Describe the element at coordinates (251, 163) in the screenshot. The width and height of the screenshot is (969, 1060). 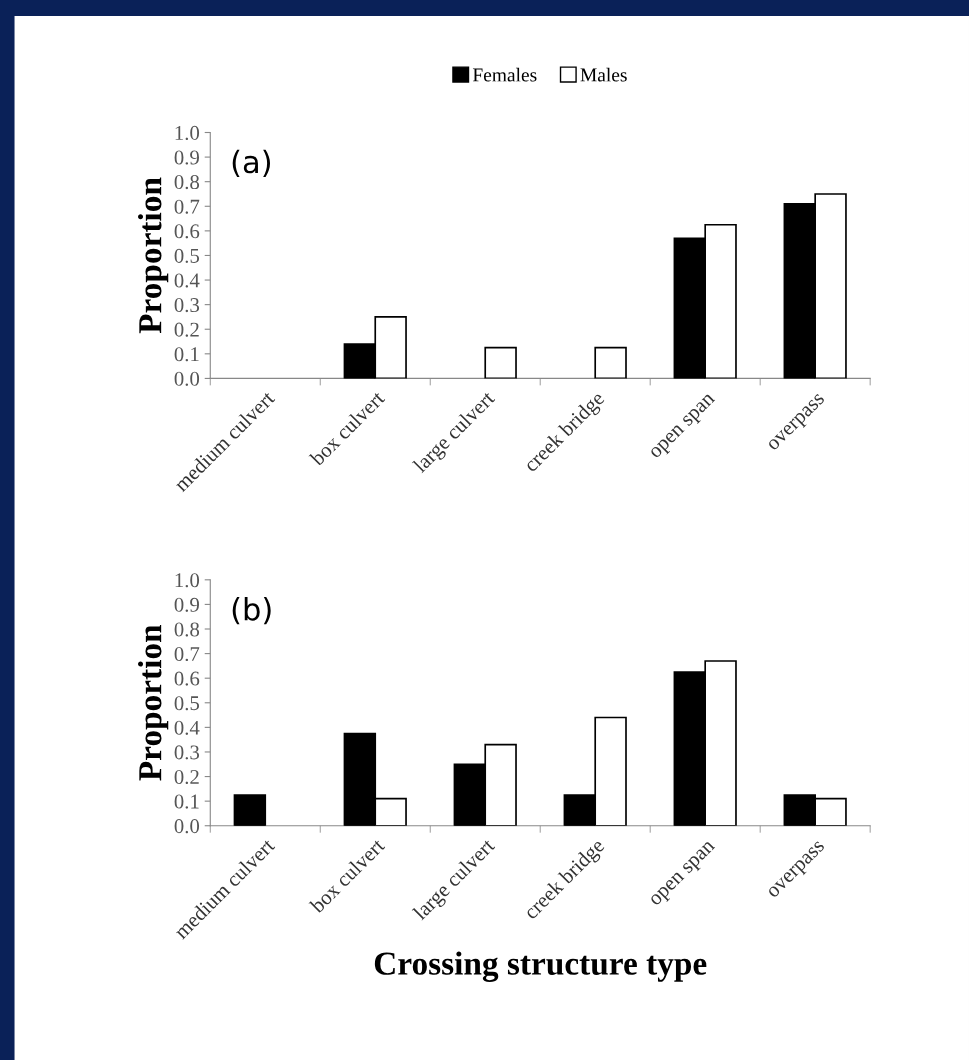
I see `annotation: (a)` at that location.